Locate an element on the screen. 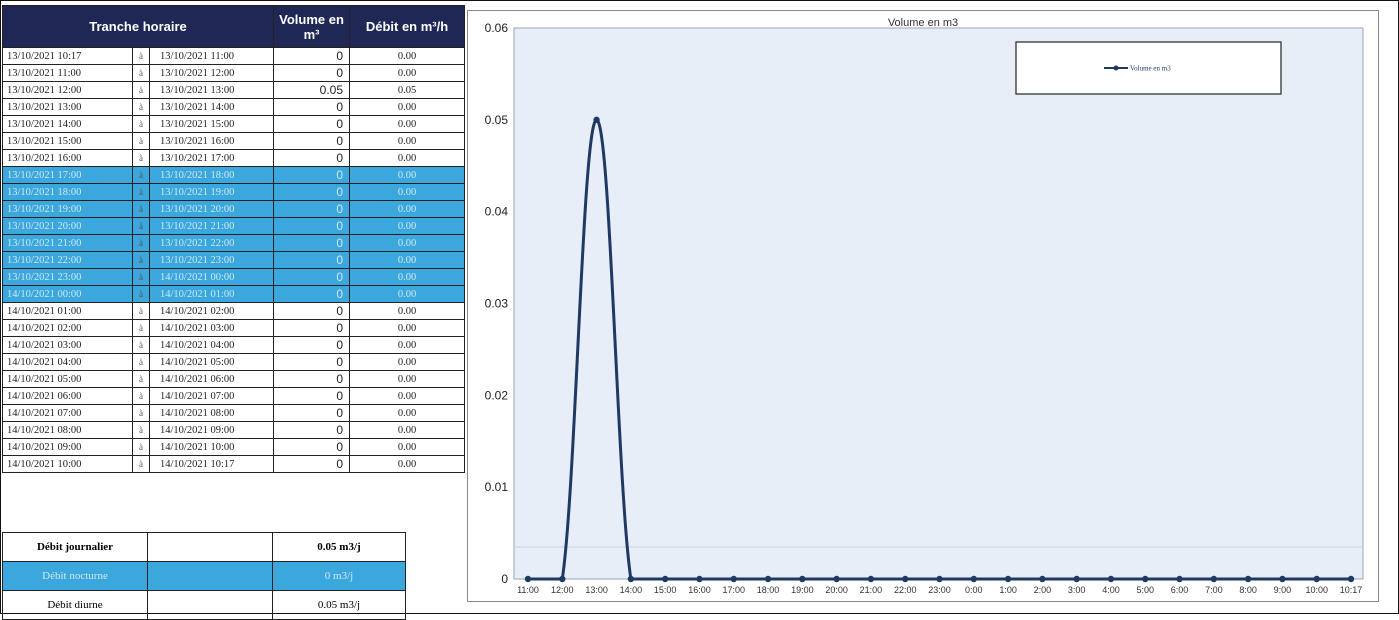  x-tick-label: 6:00 is located at coordinates (1180, 590).